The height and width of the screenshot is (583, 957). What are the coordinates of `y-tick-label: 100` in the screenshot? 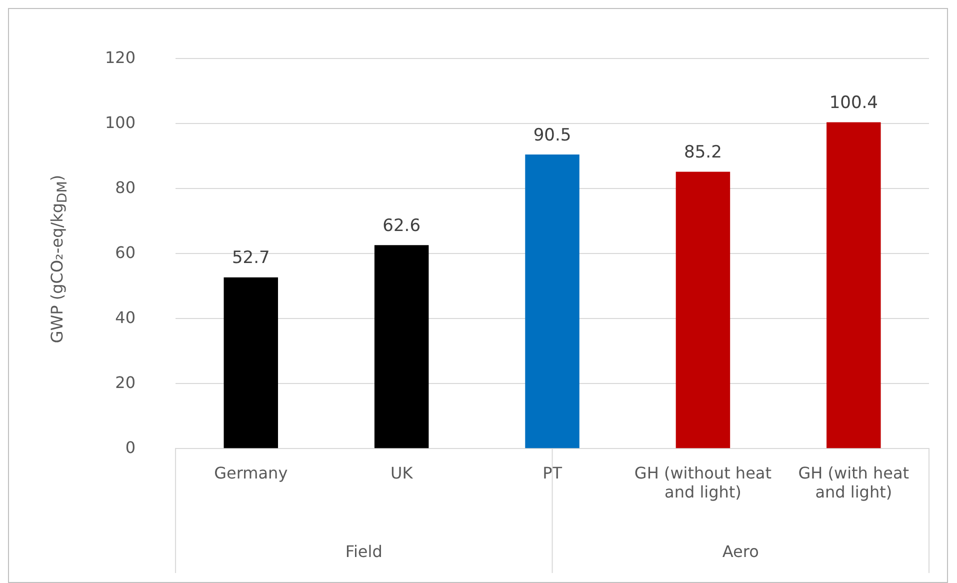 It's located at (120, 122).